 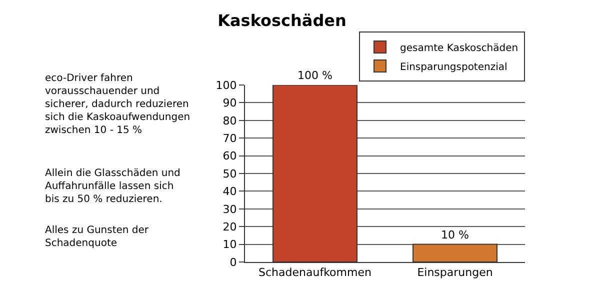 What do you see at coordinates (229, 209) in the screenshot?
I see `y-tick-label: 30` at bounding box center [229, 209].